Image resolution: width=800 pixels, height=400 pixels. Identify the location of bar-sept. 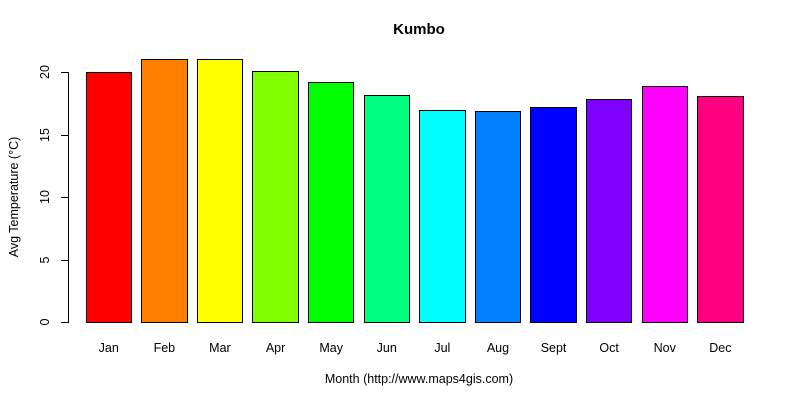
(553, 215).